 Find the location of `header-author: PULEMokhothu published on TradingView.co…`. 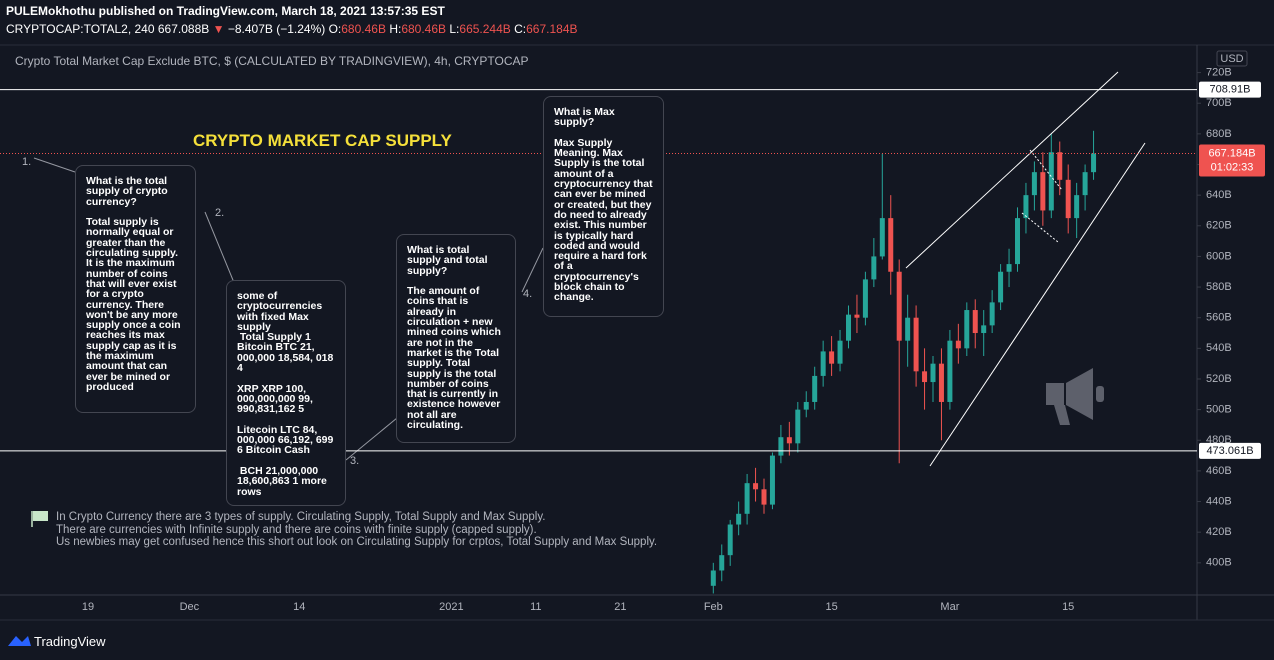

header-author: PULEMokhothu published on TradingView.co… is located at coordinates (225, 11).